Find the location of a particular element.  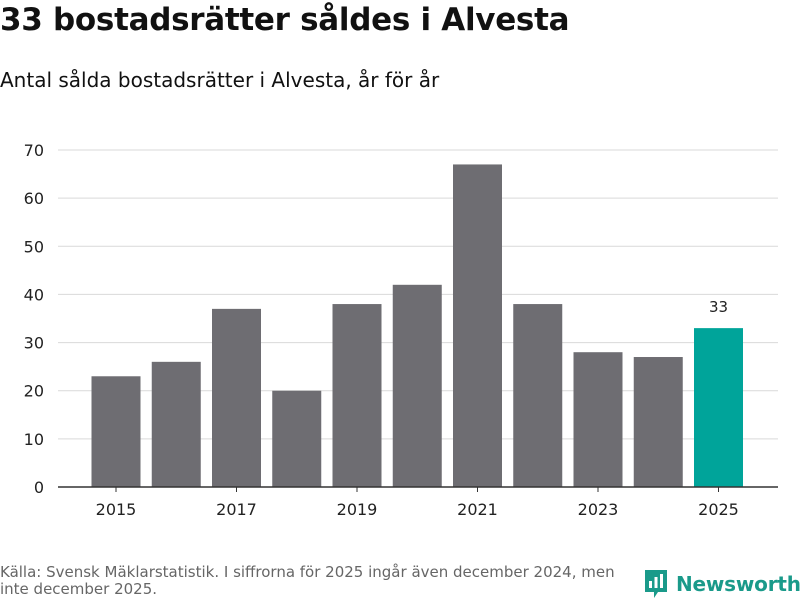

data-label: 33 is located at coordinates (718, 307).